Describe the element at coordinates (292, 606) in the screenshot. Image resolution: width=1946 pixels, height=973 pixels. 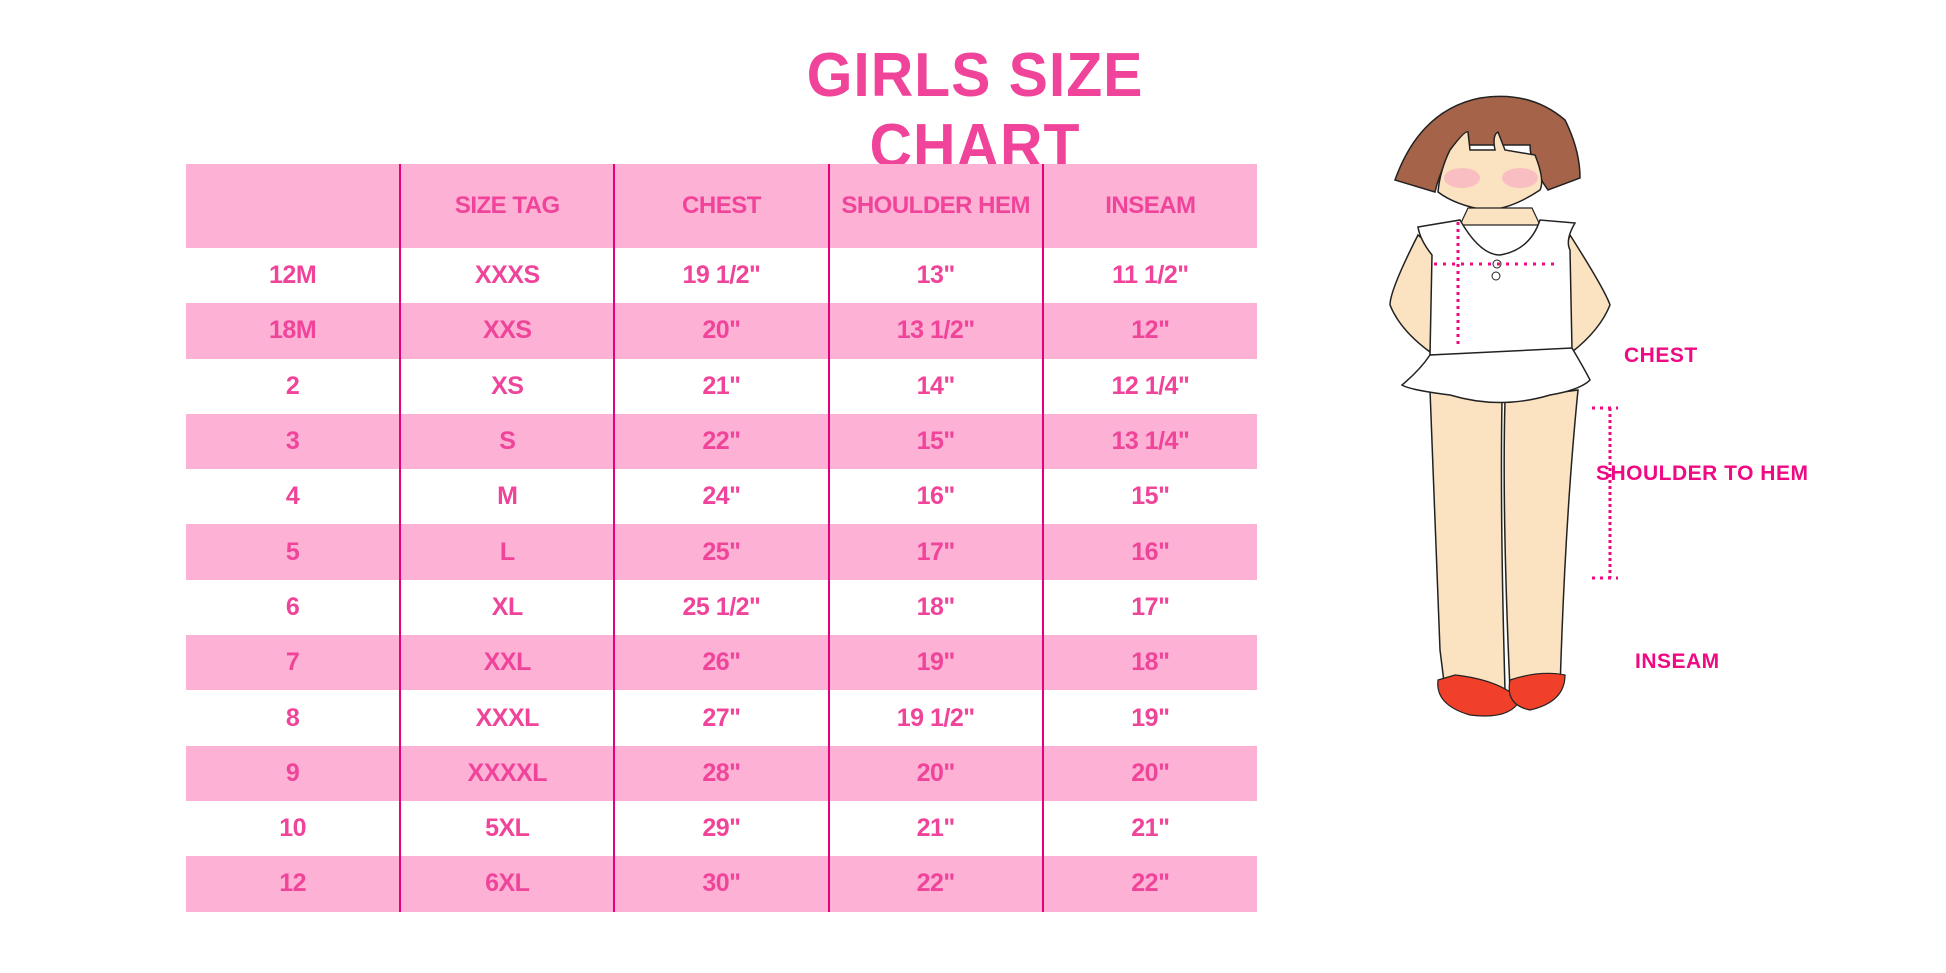
I see `table-cell: 6` at that location.